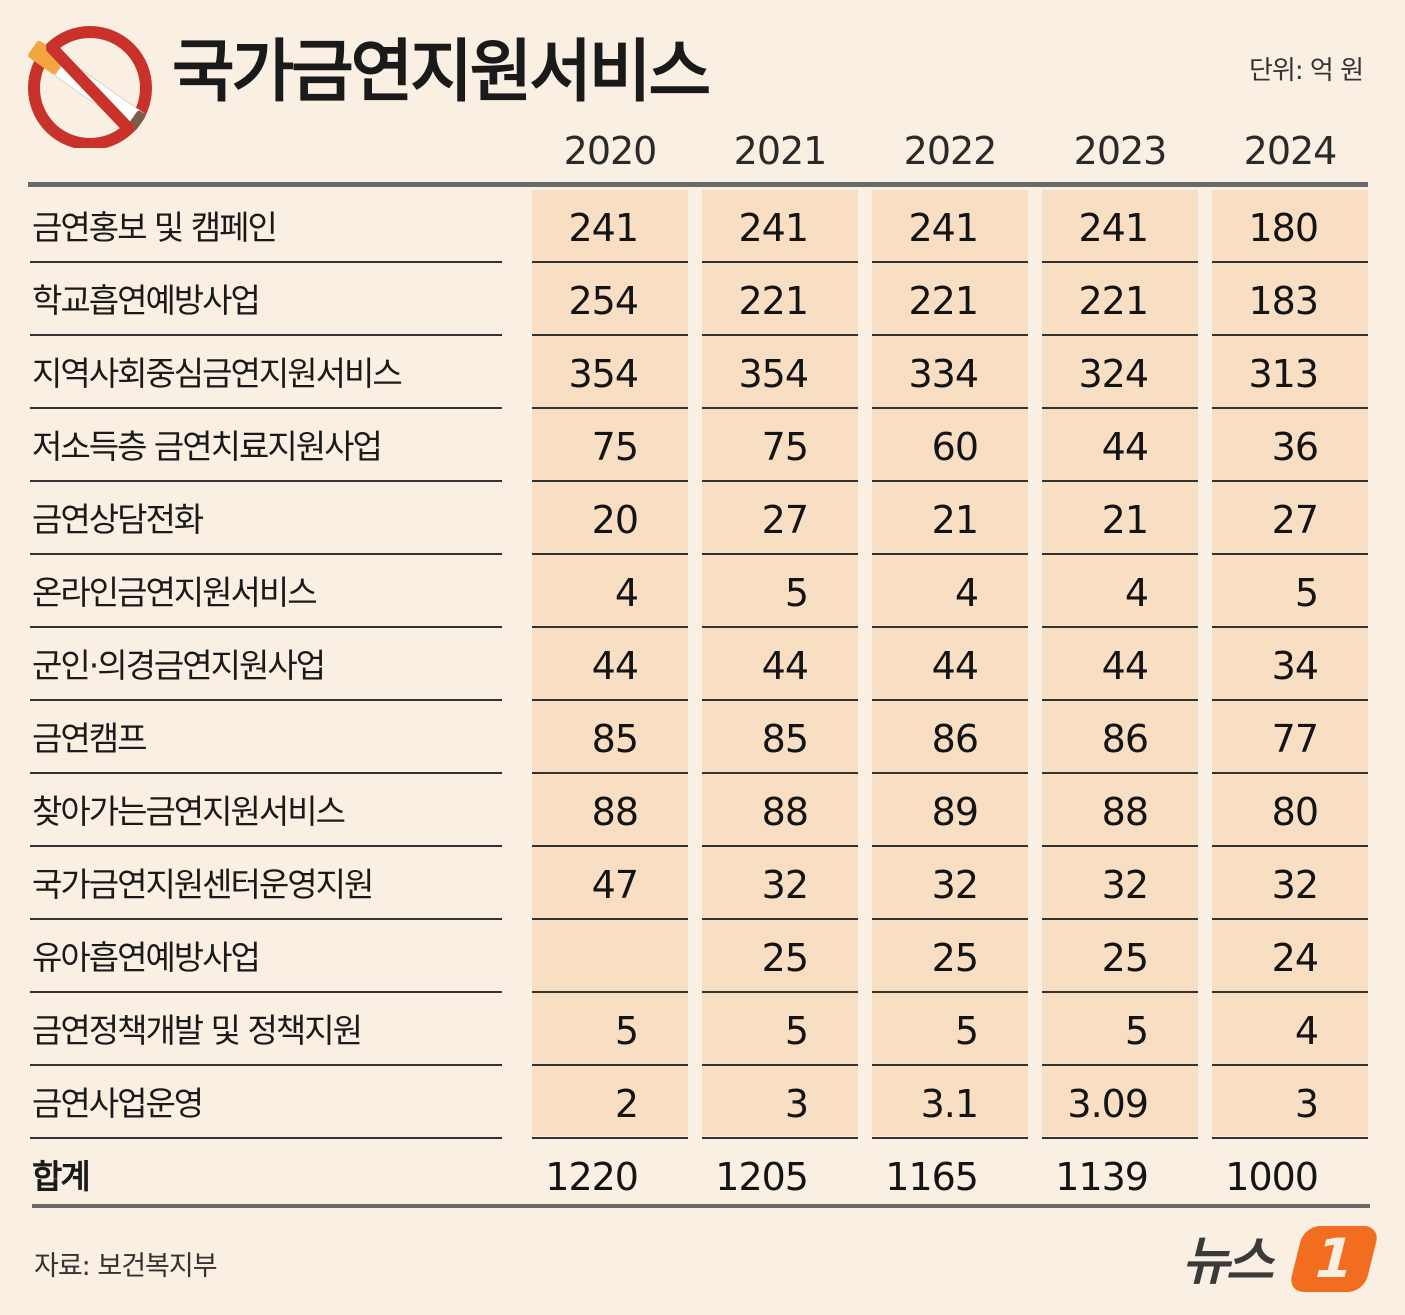 The height and width of the screenshot is (1315, 1405). I want to click on value-cell: 180, so click(1283, 228).